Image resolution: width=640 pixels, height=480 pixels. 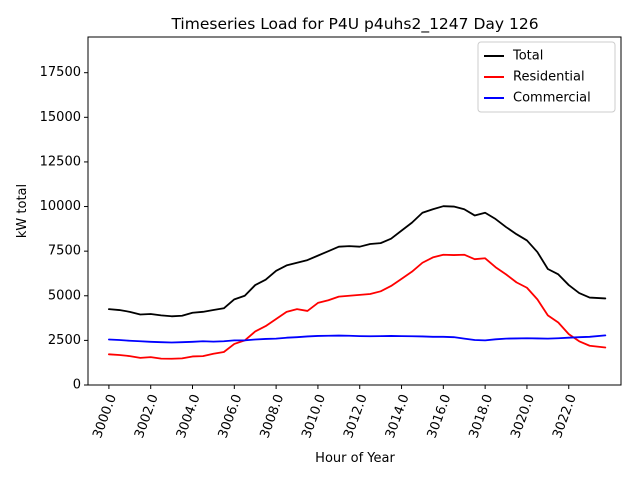 I want to click on y-tick-label: 2500, so click(x=64, y=340).